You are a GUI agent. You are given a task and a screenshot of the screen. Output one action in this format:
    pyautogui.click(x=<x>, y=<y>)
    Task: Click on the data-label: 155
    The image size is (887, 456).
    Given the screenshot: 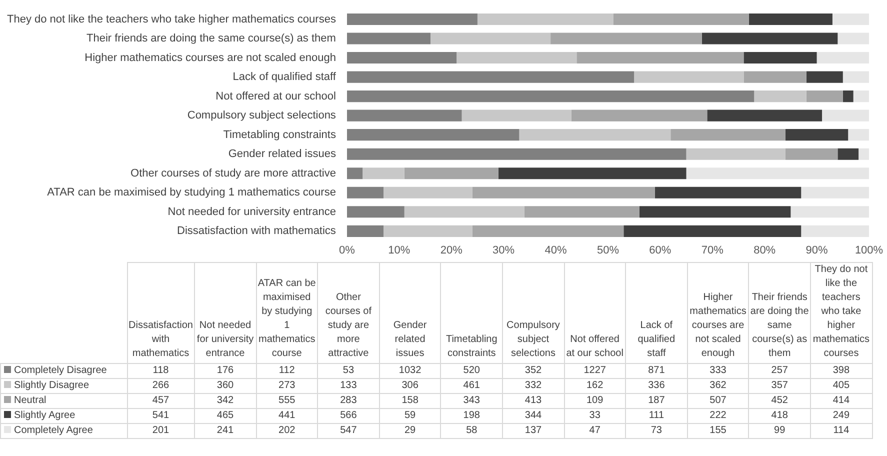 What is the action you would take?
    pyautogui.click(x=718, y=431)
    